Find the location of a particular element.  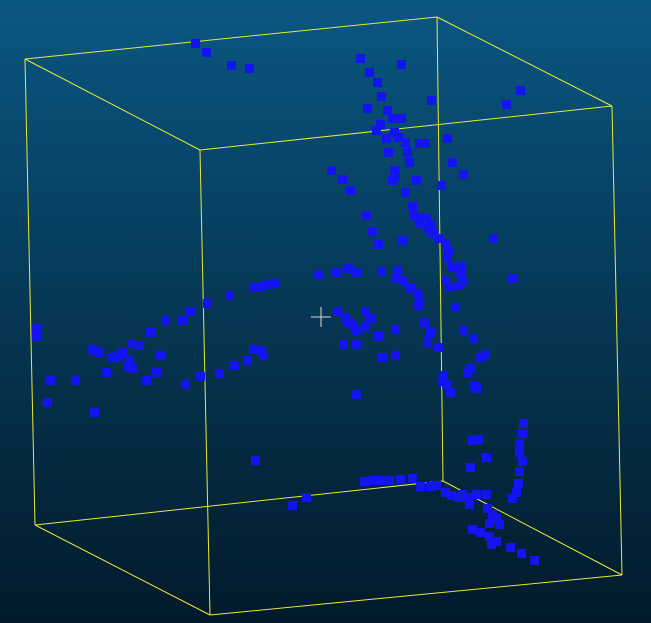

crosshair-cursor-icon is located at coordinates (321, 317).